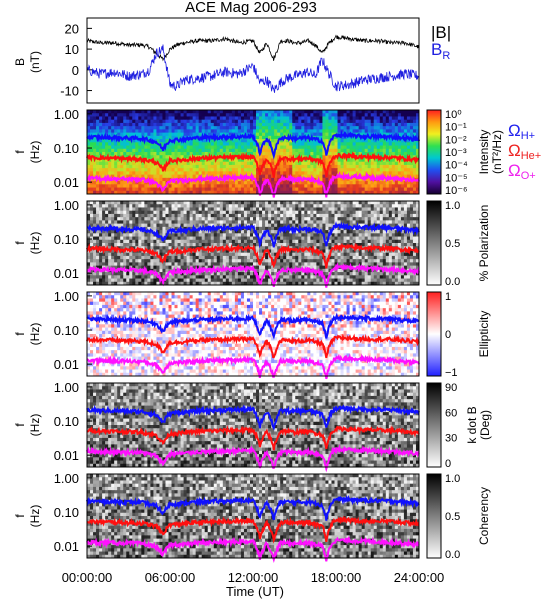 This screenshot has width=550, height=605. What do you see at coordinates (253, 64) in the screenshot?
I see `mag-plot-area` at bounding box center [253, 64].